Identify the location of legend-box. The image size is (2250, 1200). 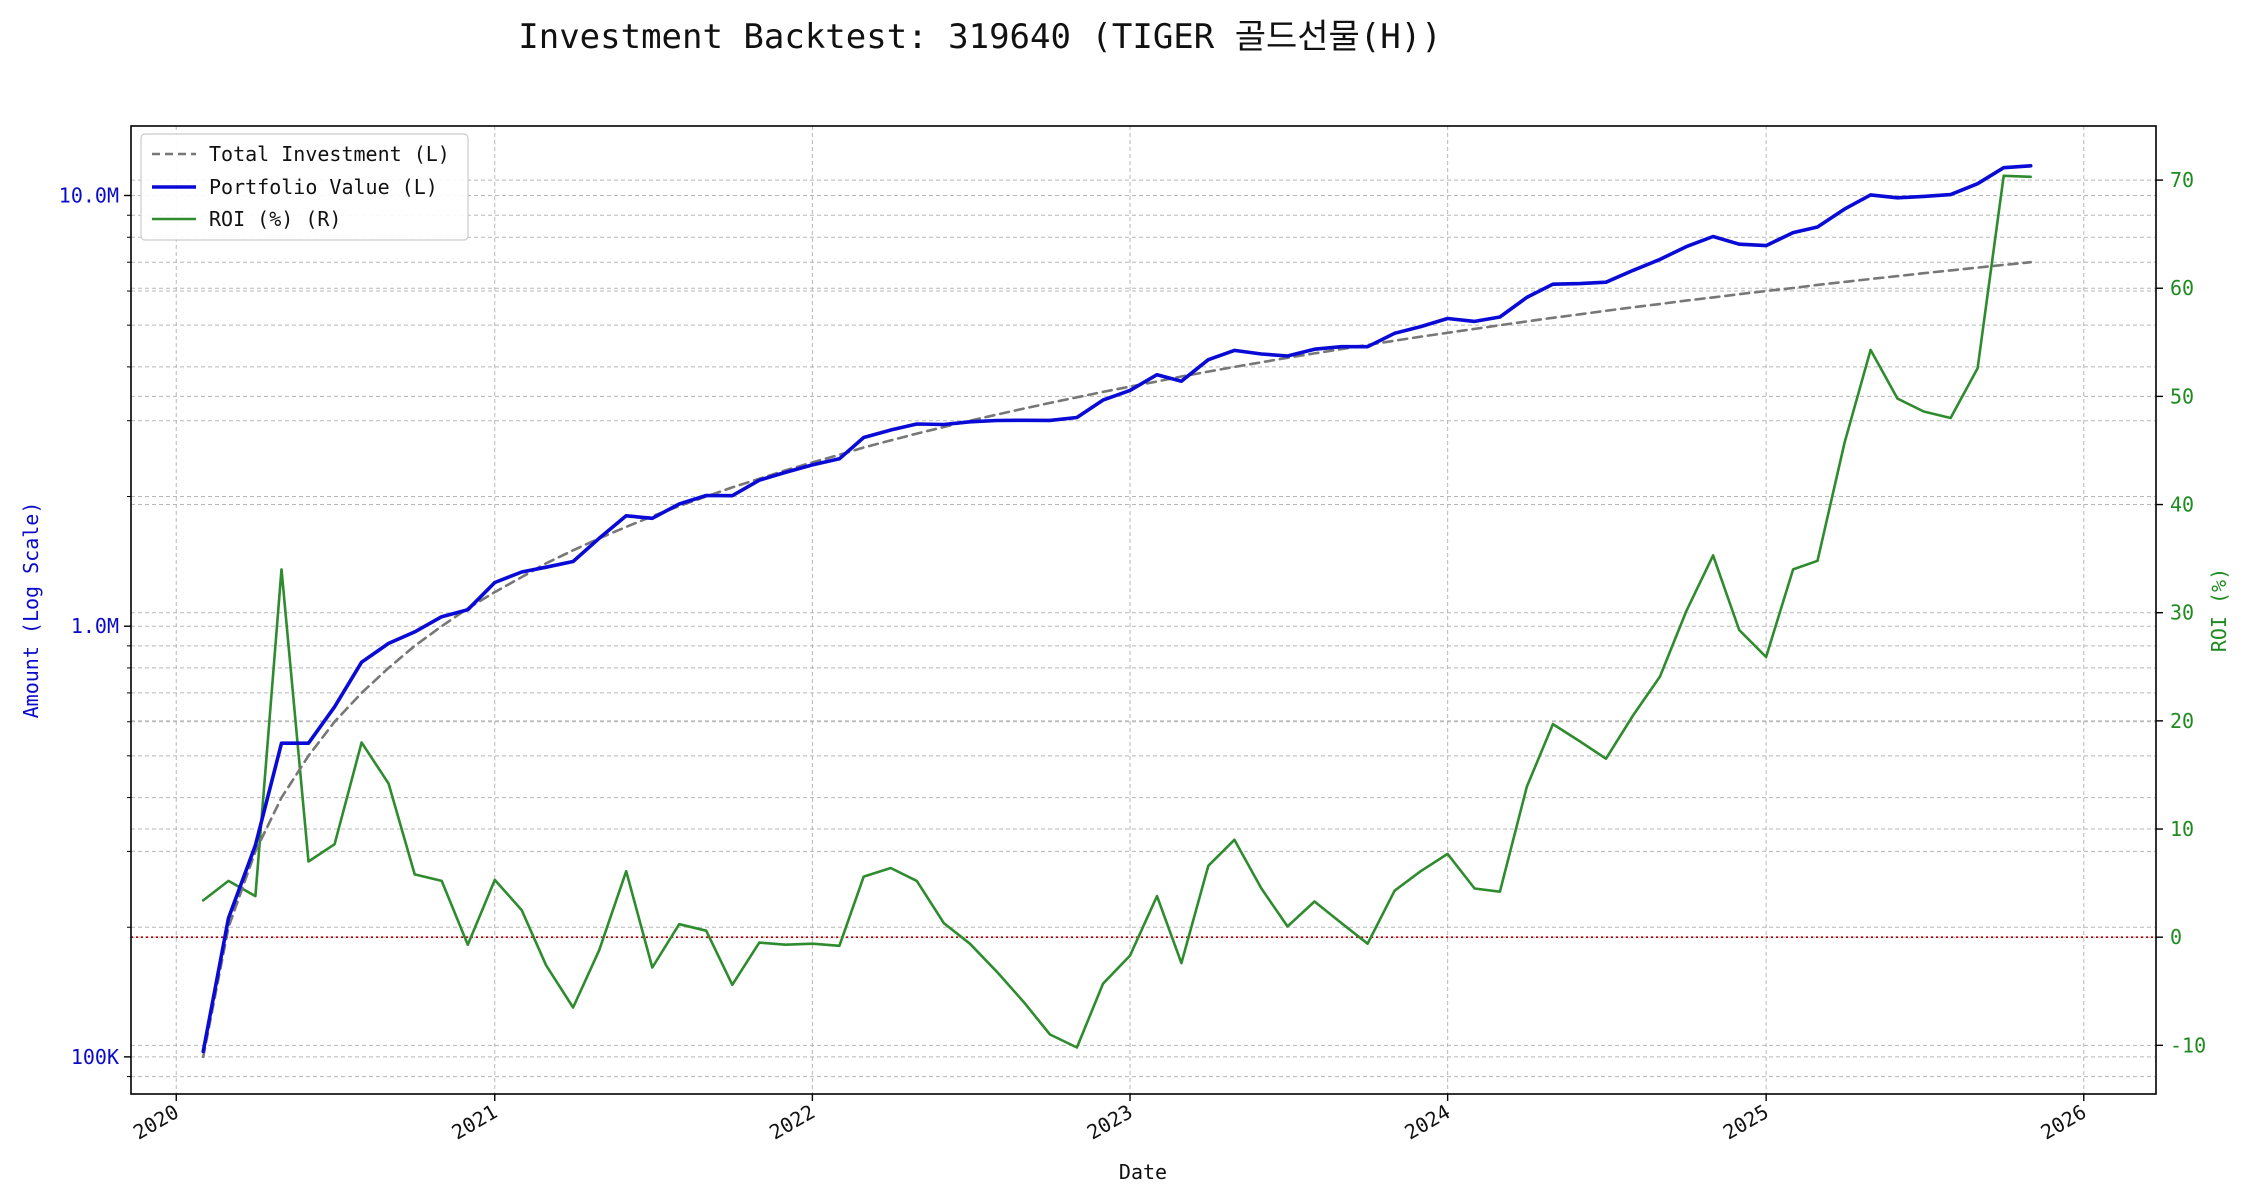
(304, 187).